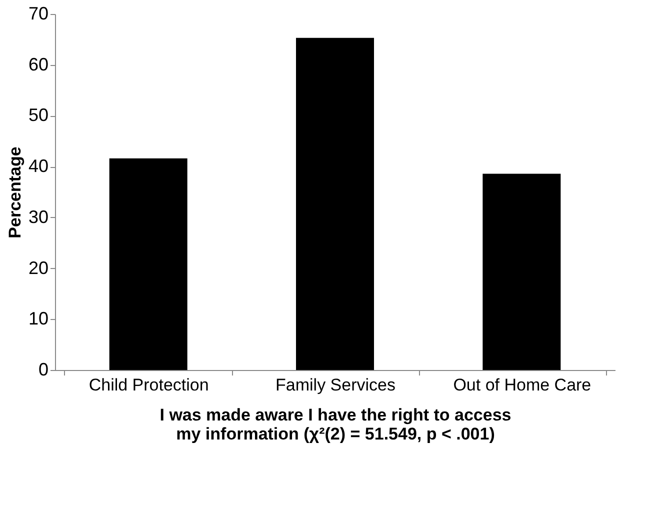 The image size is (664, 528). Describe the element at coordinates (38, 64) in the screenshot. I see `y-tick-label: 60` at that location.